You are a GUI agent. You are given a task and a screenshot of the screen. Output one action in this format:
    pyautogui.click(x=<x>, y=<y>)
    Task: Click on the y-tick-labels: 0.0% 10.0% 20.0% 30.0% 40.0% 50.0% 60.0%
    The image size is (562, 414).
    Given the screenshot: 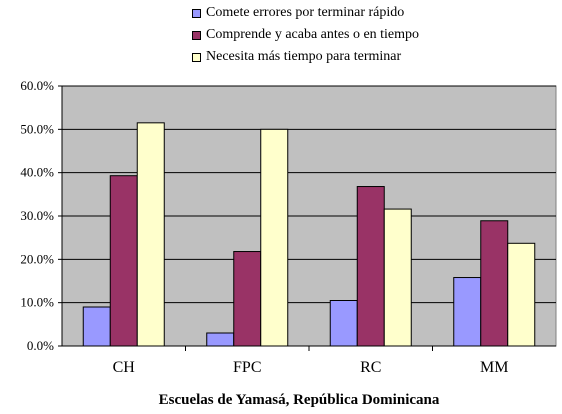 What is the action you would take?
    pyautogui.click(x=37, y=215)
    